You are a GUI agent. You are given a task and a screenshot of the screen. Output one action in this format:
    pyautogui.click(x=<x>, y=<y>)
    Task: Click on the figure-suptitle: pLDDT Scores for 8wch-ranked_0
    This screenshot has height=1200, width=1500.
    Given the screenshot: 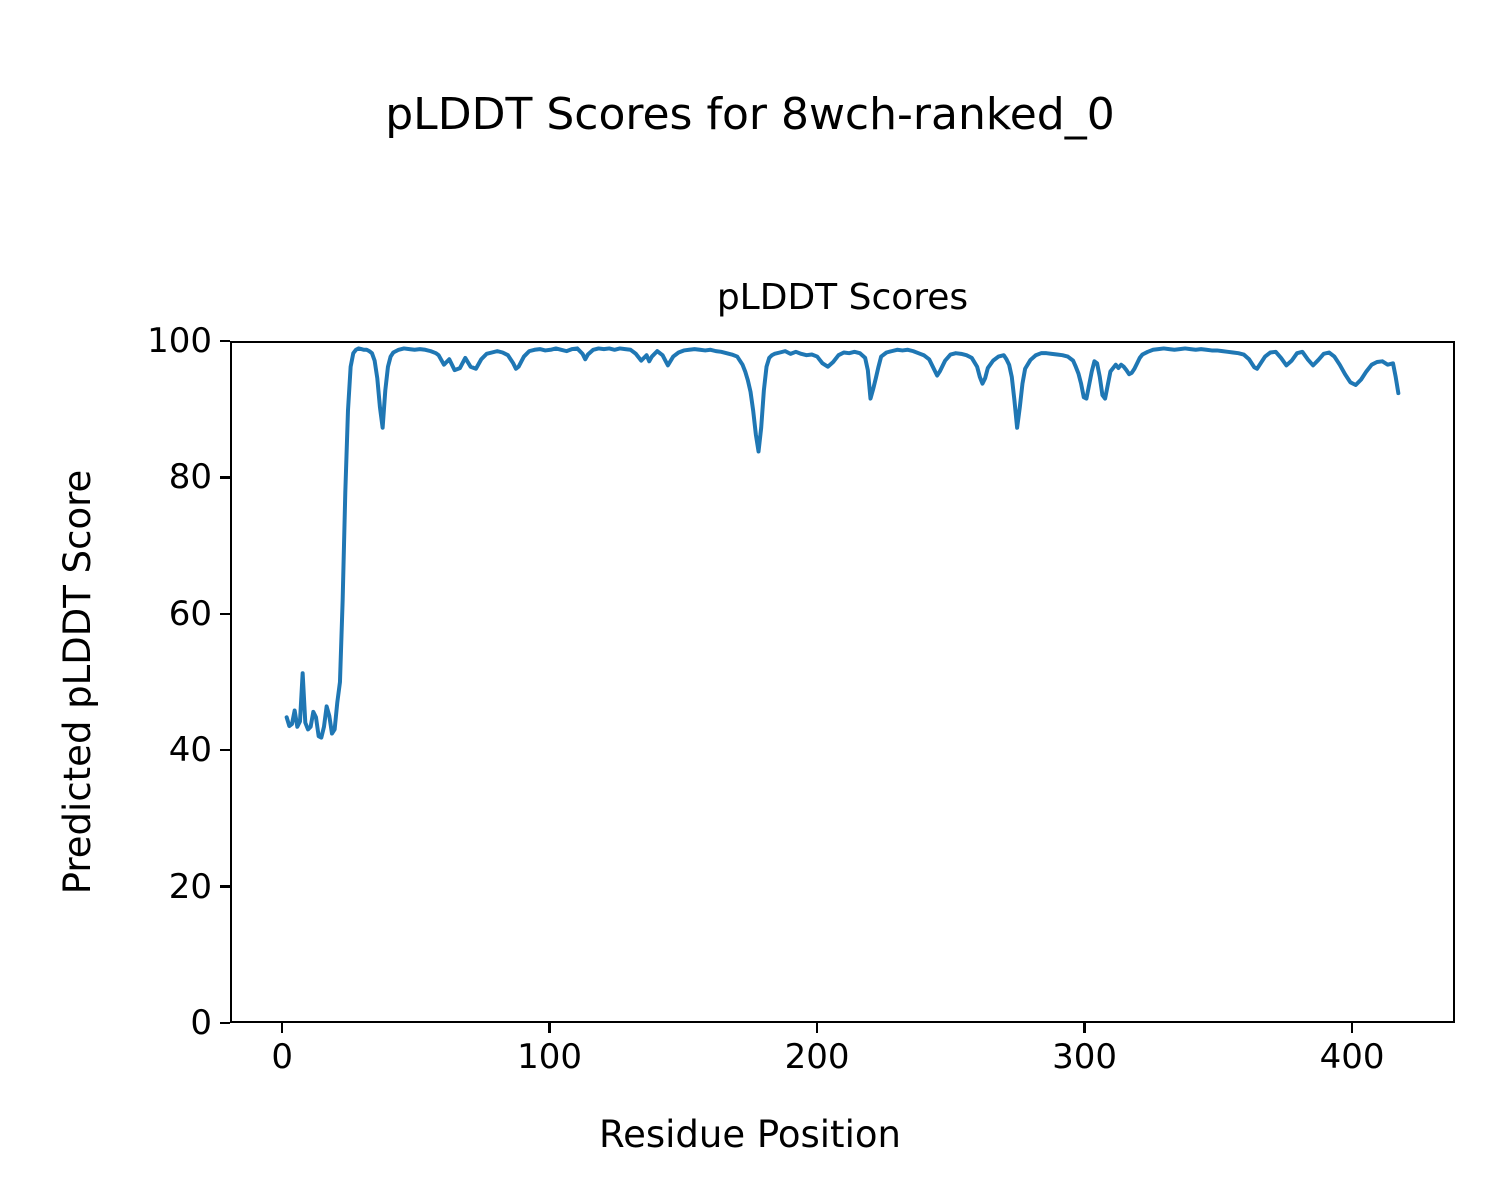 What is the action you would take?
    pyautogui.click(x=750, y=114)
    